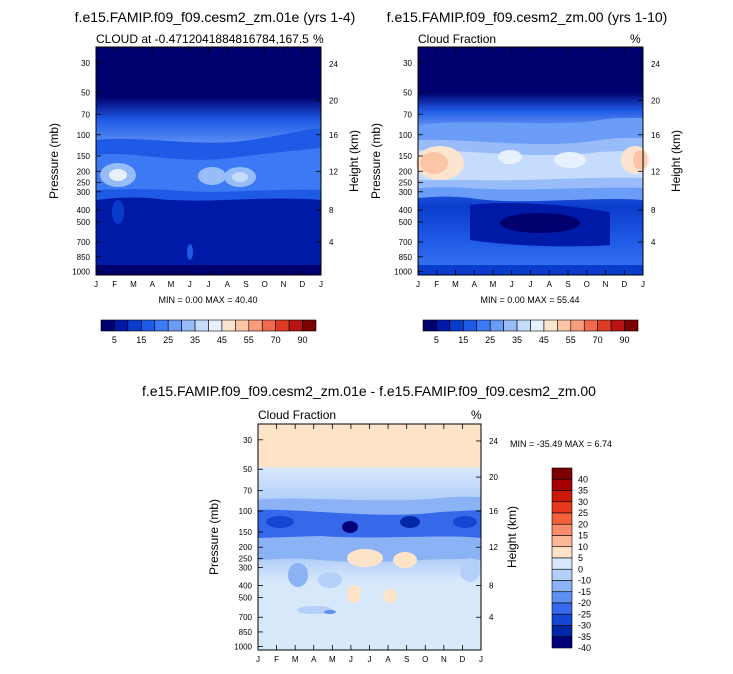  Describe the element at coordinates (354, 161) in the screenshot. I see `panel-1-y2label: Height (km)` at that location.